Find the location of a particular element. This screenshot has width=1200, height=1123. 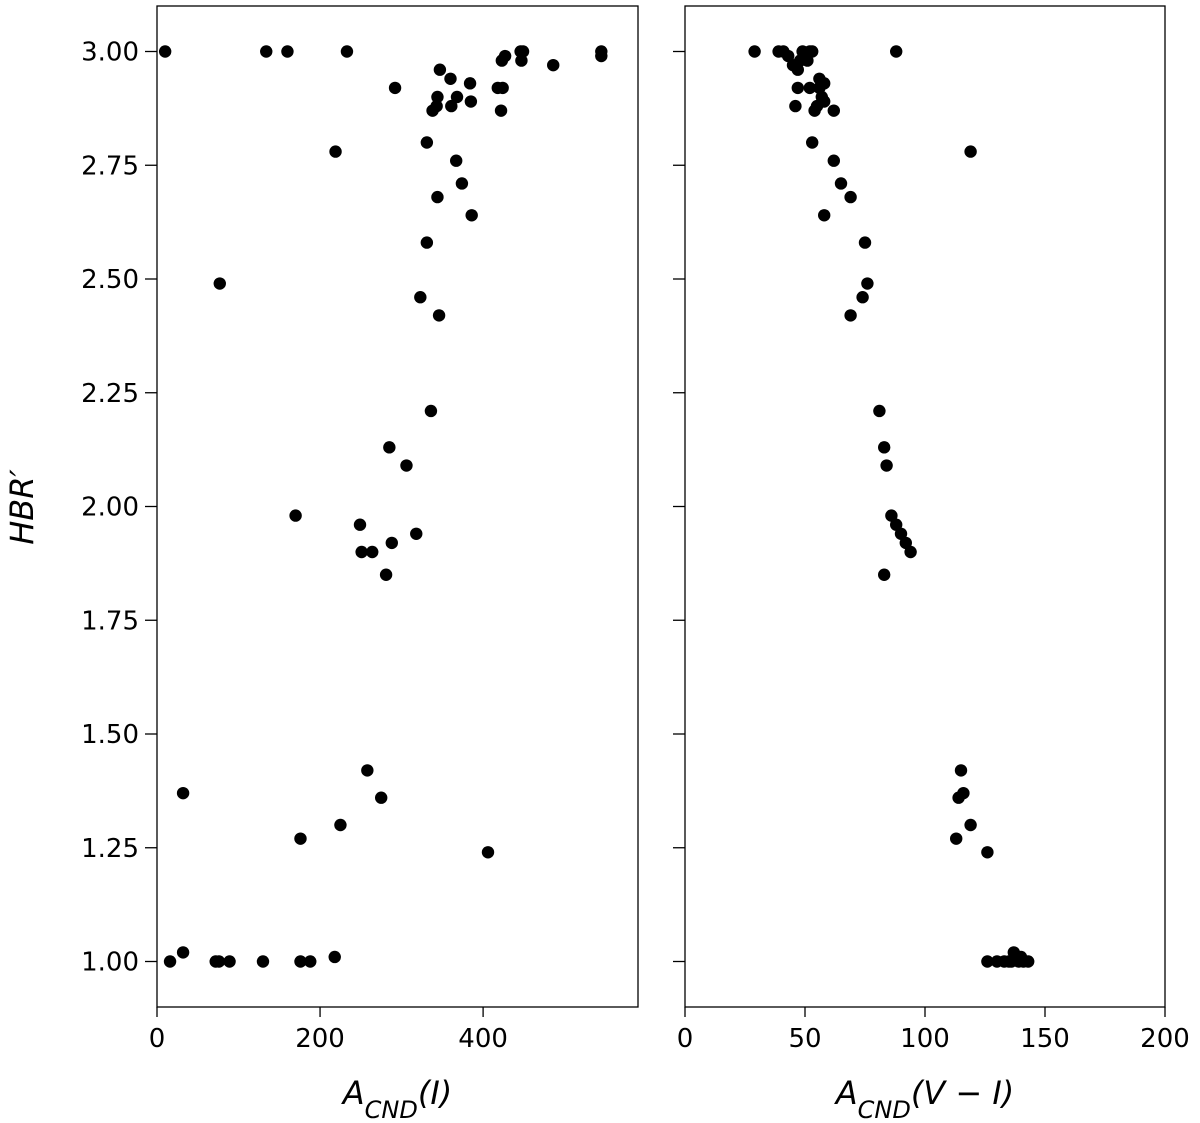

y-tick-label: 2.50 is located at coordinates (110, 280).